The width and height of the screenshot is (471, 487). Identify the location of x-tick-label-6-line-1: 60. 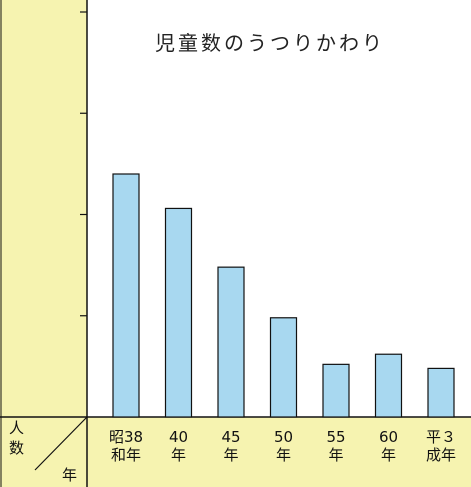
(388, 437).